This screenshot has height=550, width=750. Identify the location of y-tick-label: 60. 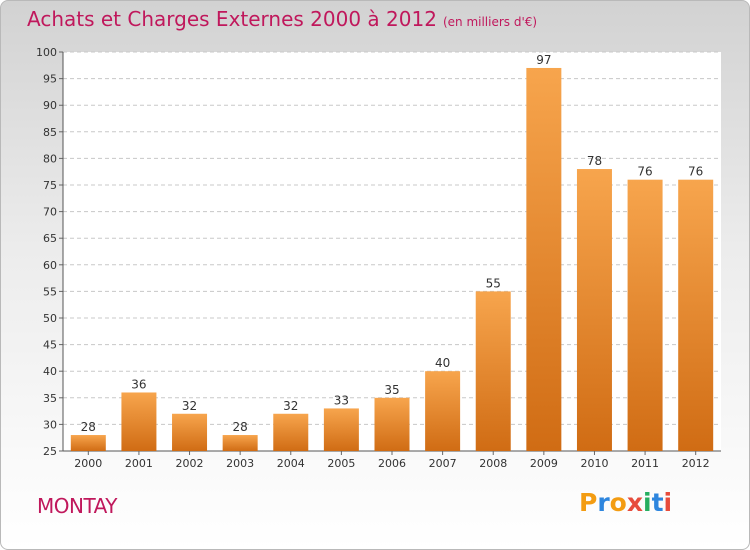
(50, 265).